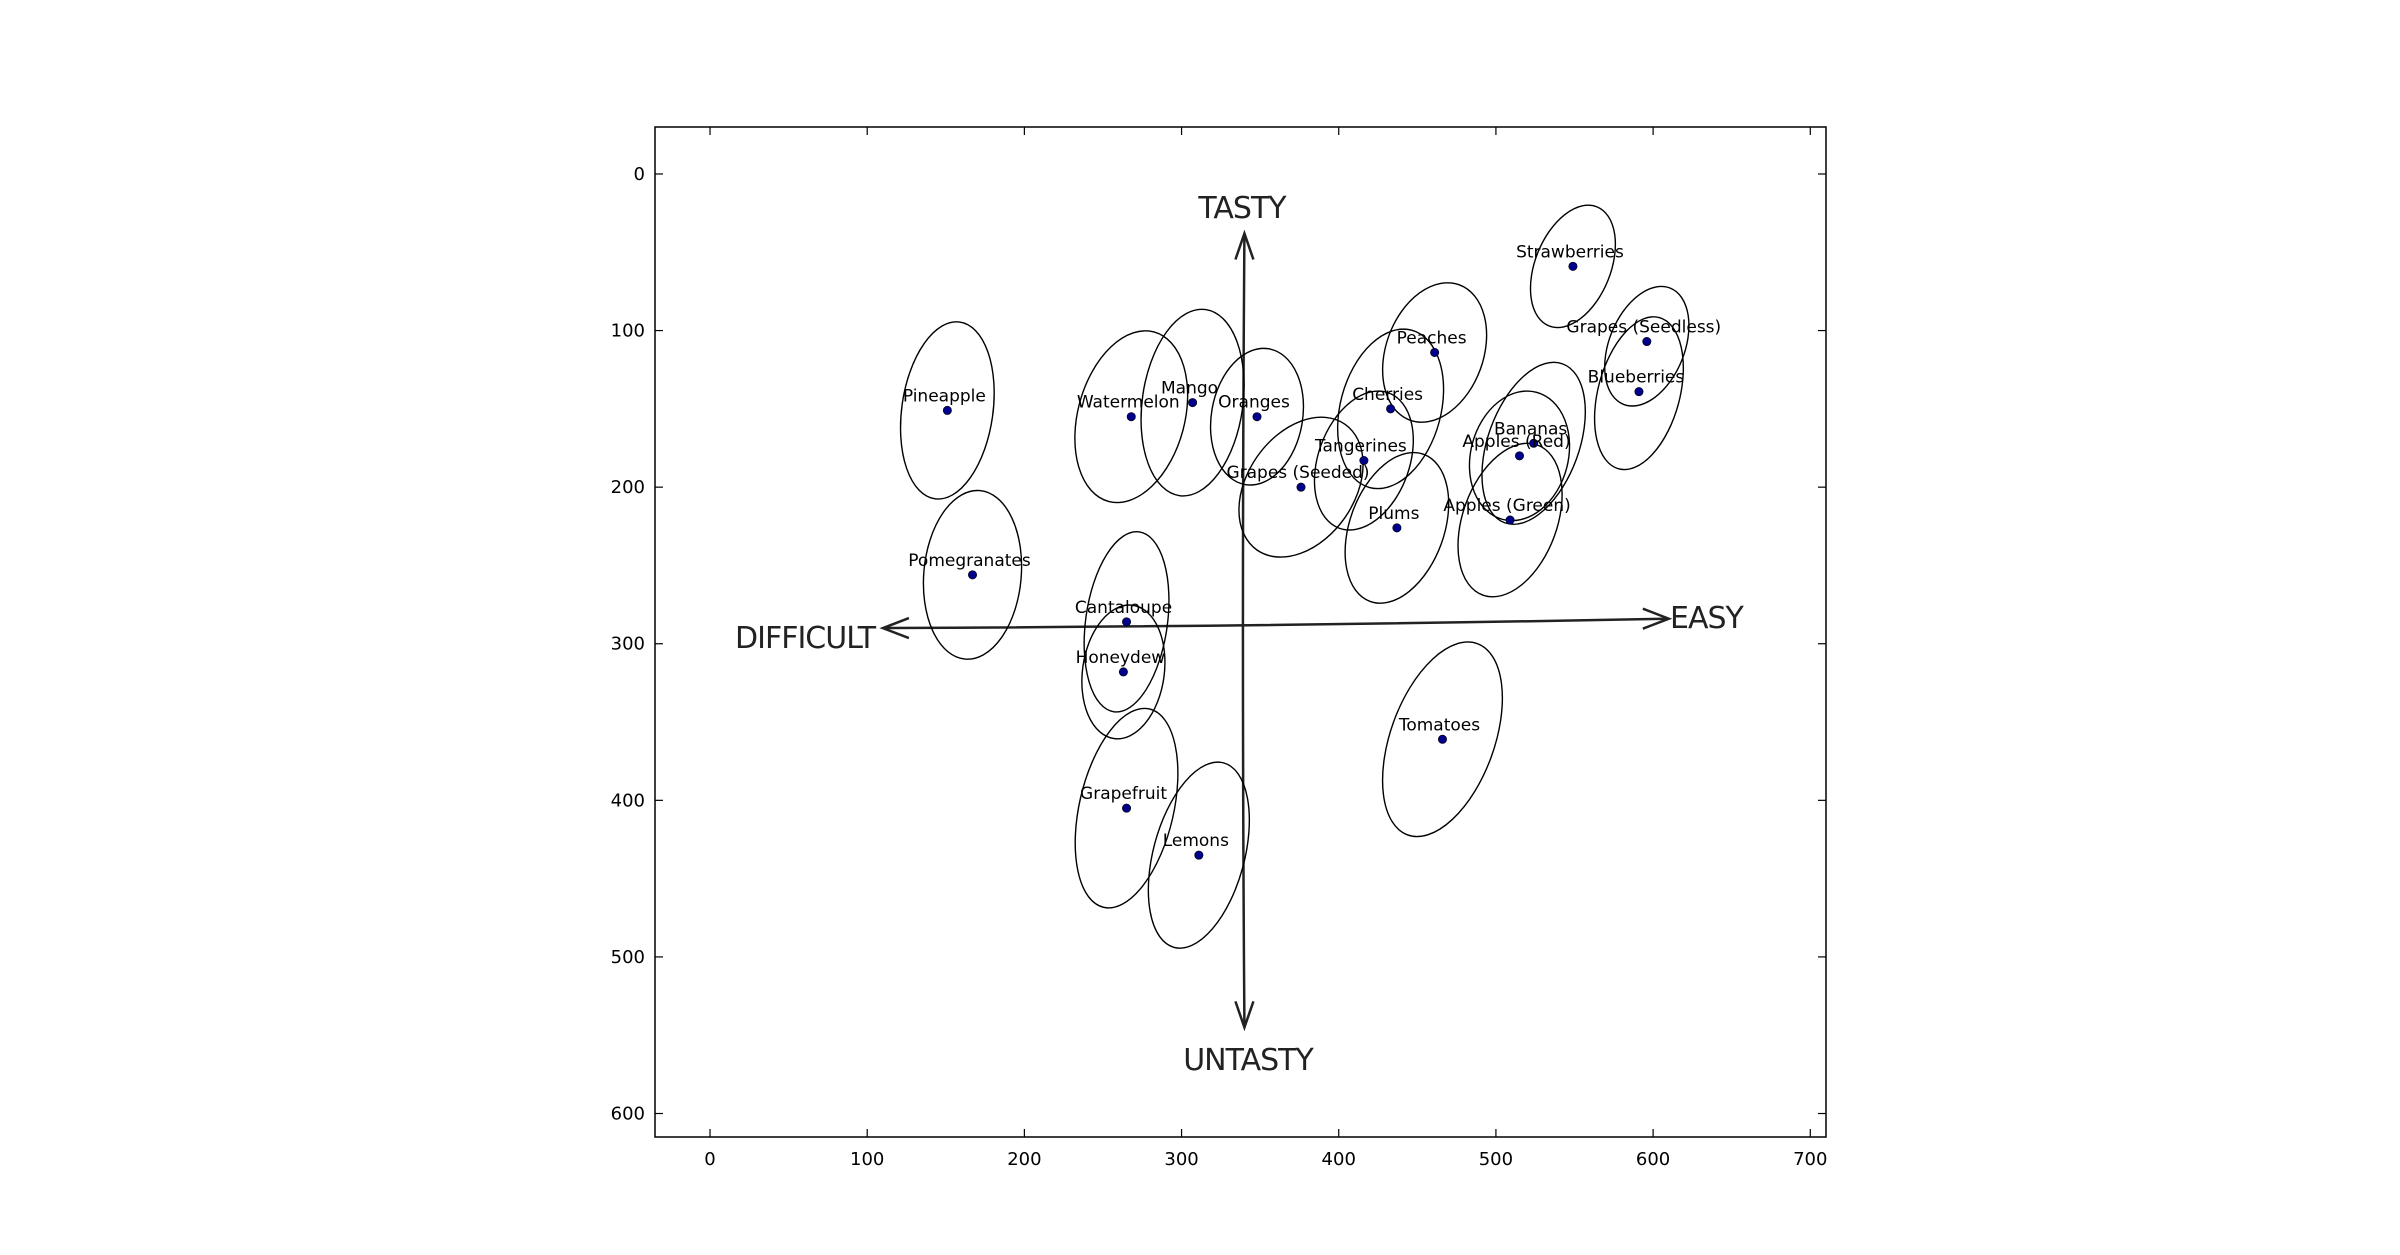 This screenshot has width=2400, height=1255. Describe the element at coordinates (639, 174) in the screenshot. I see `y-tick-label: 0` at that location.